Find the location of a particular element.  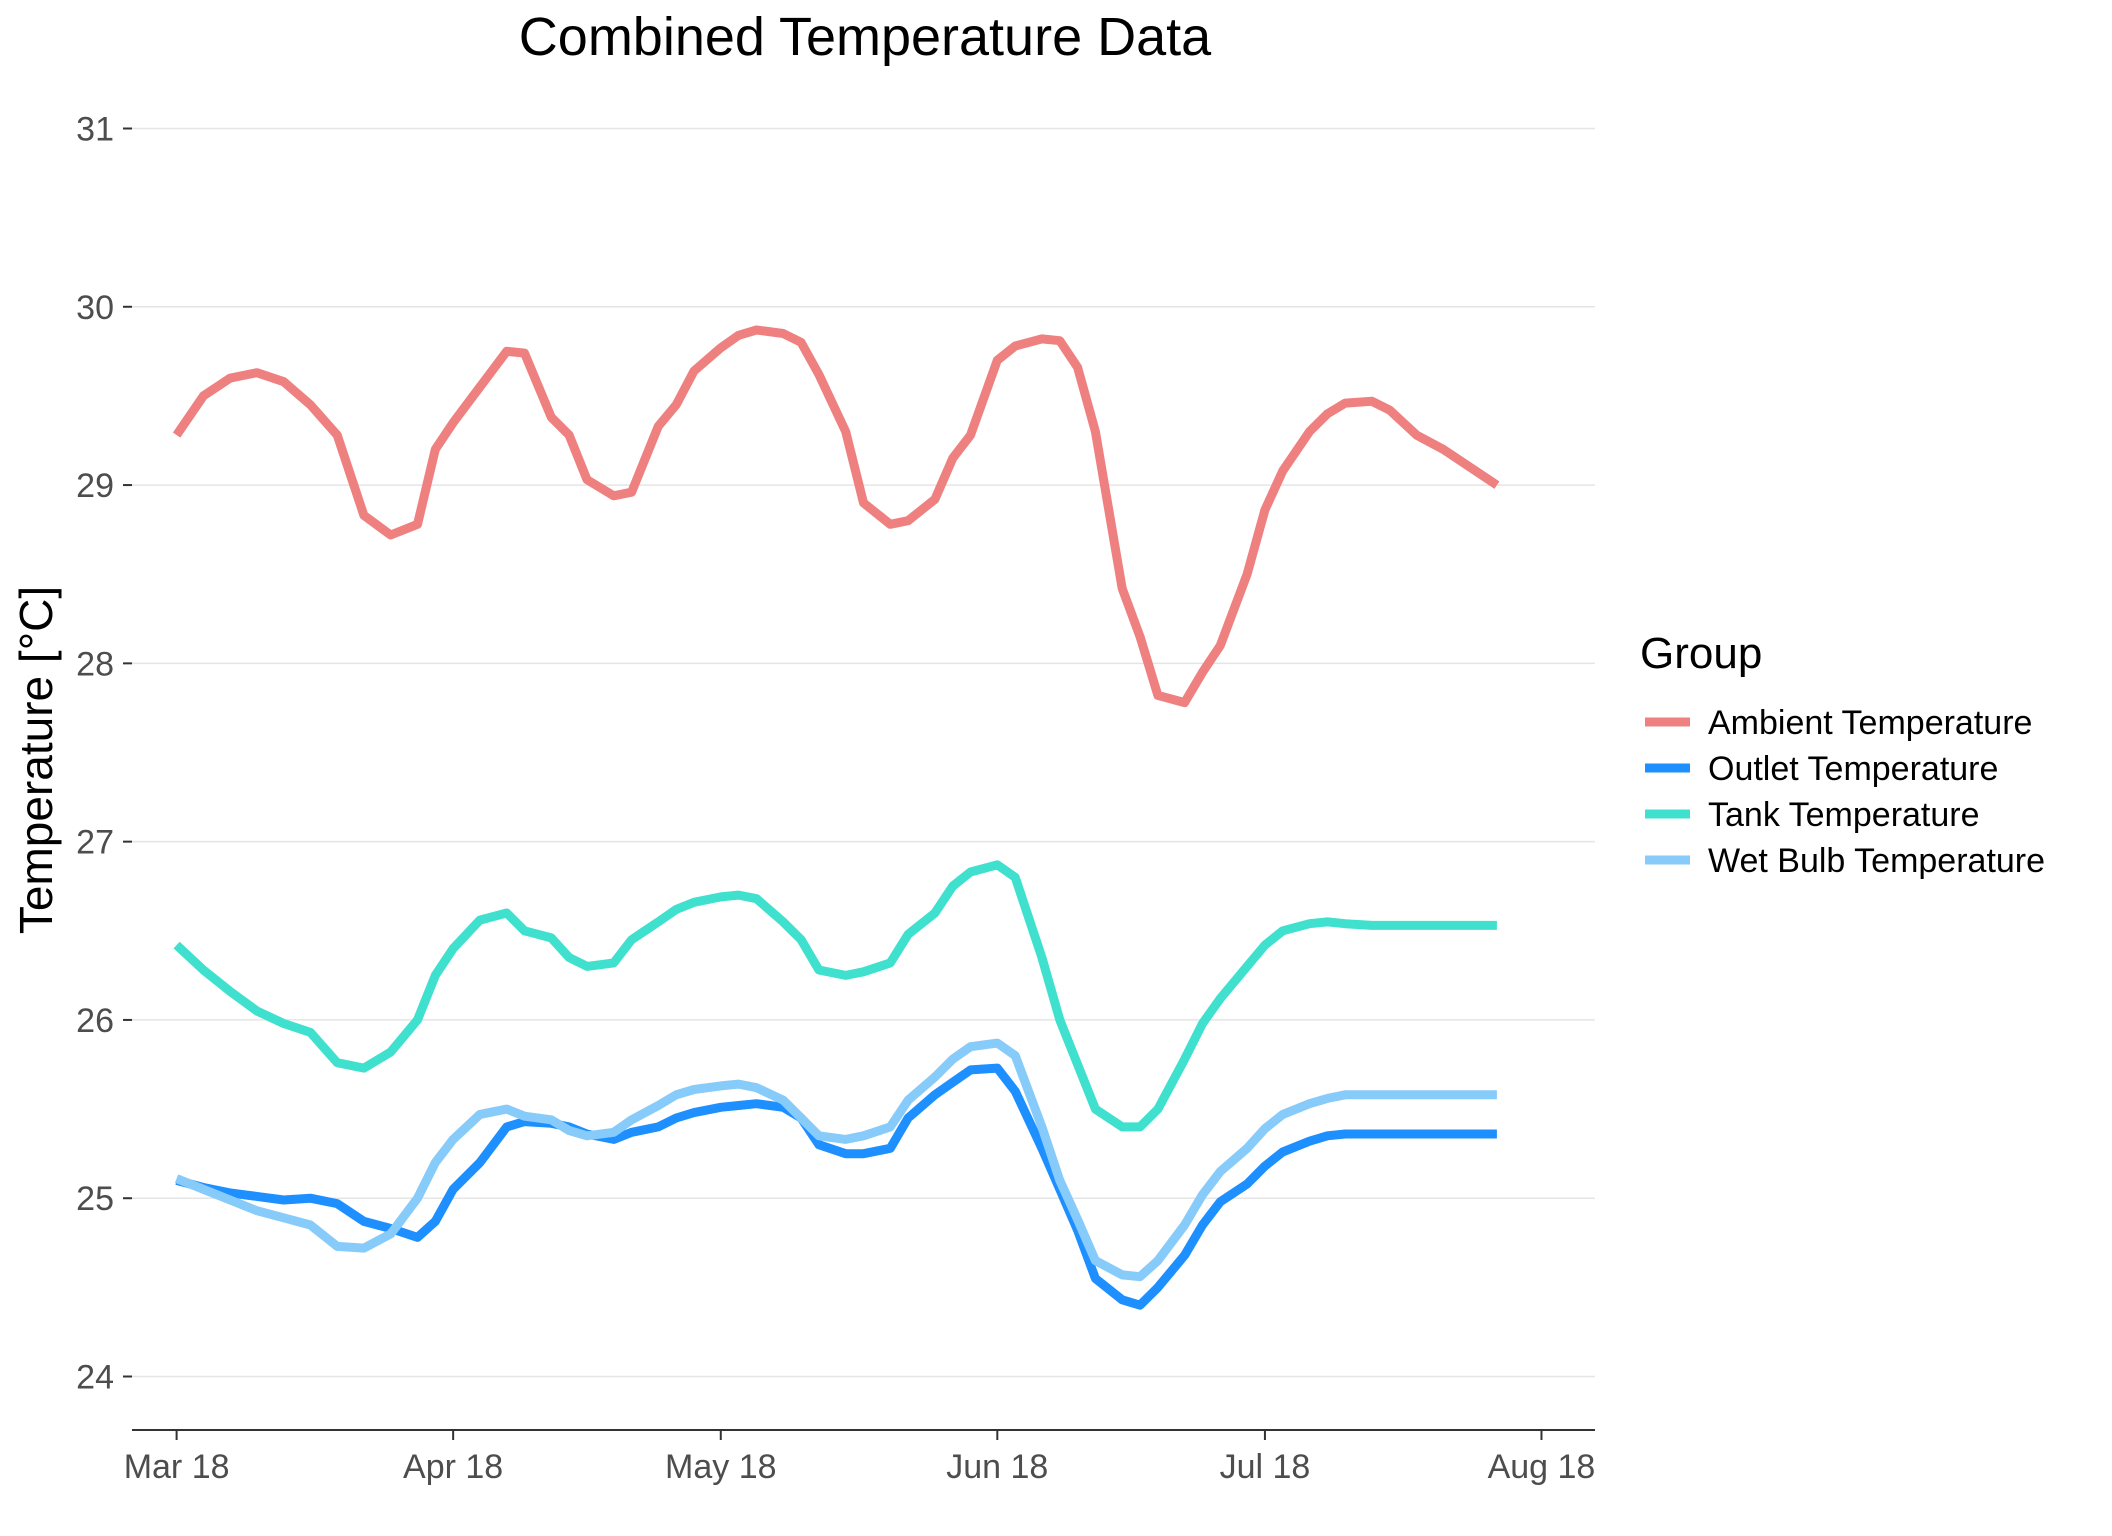

chart-title: Combined Temperature Data is located at coordinates (865, 37).